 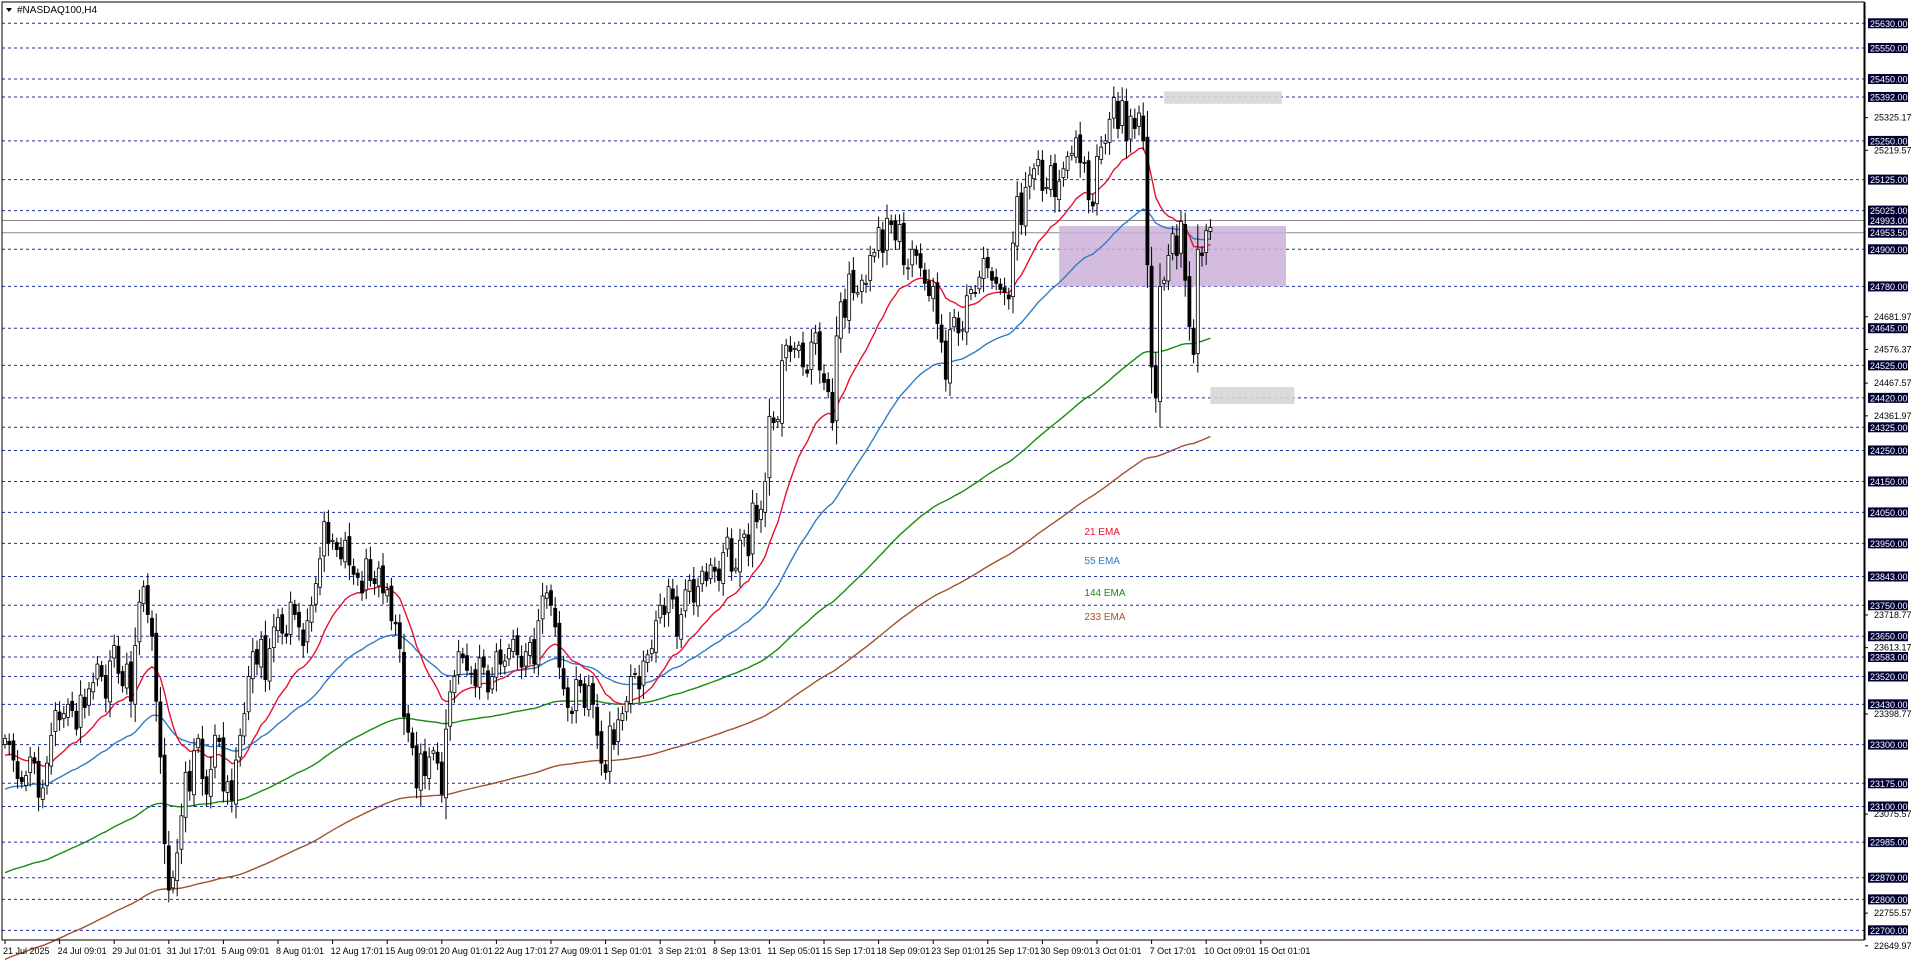 What do you see at coordinates (1102, 561) in the screenshot?
I see `ema-label-ema55: 55 EMA` at bounding box center [1102, 561].